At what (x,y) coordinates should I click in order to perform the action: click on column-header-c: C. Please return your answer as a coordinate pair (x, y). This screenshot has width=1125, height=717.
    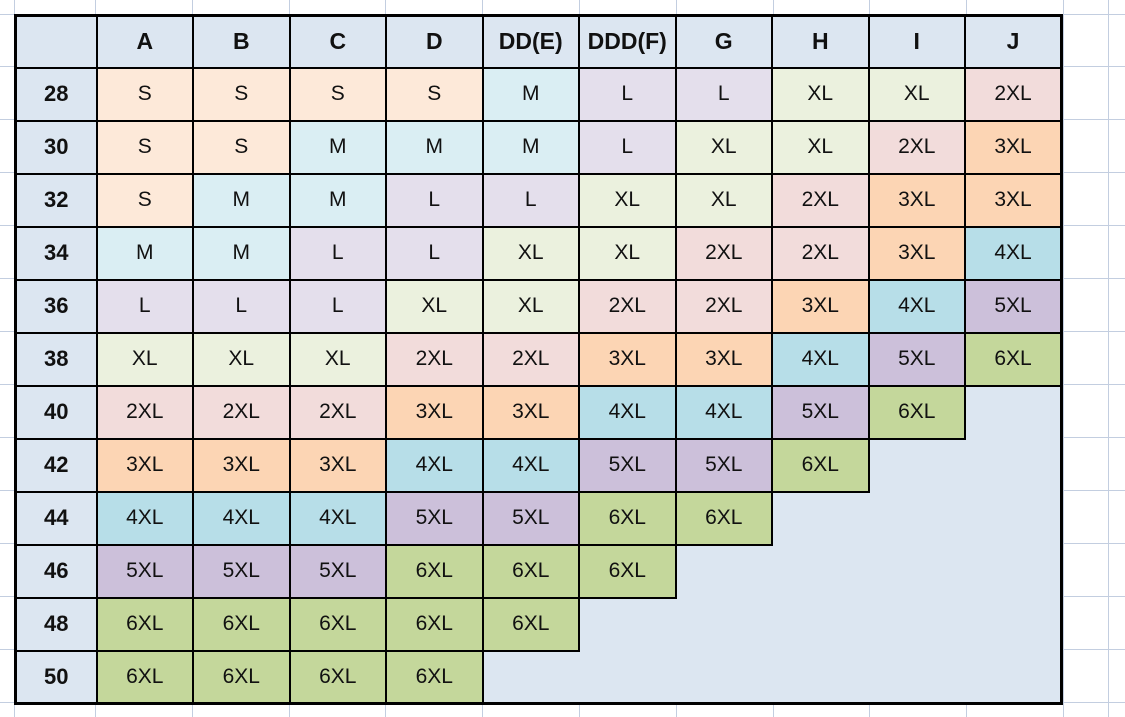
    Looking at the image, I should click on (337, 41).